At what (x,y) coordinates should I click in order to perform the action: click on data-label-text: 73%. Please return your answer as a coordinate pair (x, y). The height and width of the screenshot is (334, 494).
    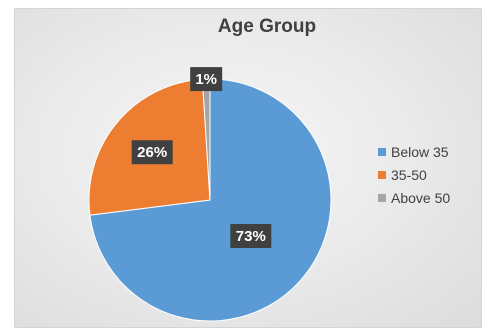
    Looking at the image, I should click on (251, 236).